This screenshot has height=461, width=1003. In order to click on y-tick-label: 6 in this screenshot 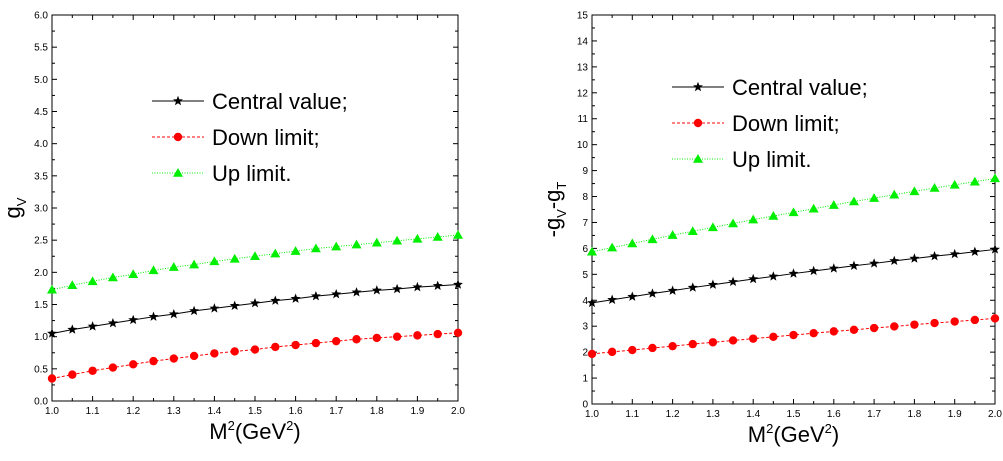, I will do `click(585, 249)`.